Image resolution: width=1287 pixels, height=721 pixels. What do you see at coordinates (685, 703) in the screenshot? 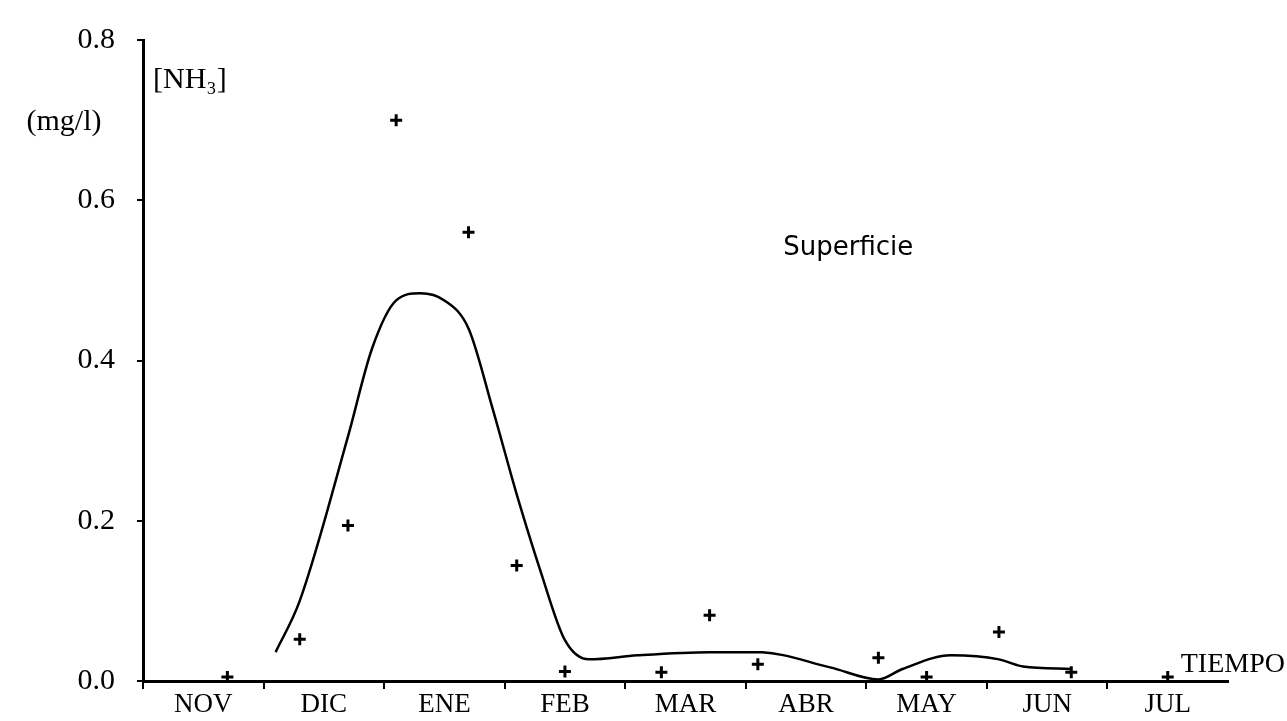
I see `x-tick-label: MAR` at bounding box center [685, 703].